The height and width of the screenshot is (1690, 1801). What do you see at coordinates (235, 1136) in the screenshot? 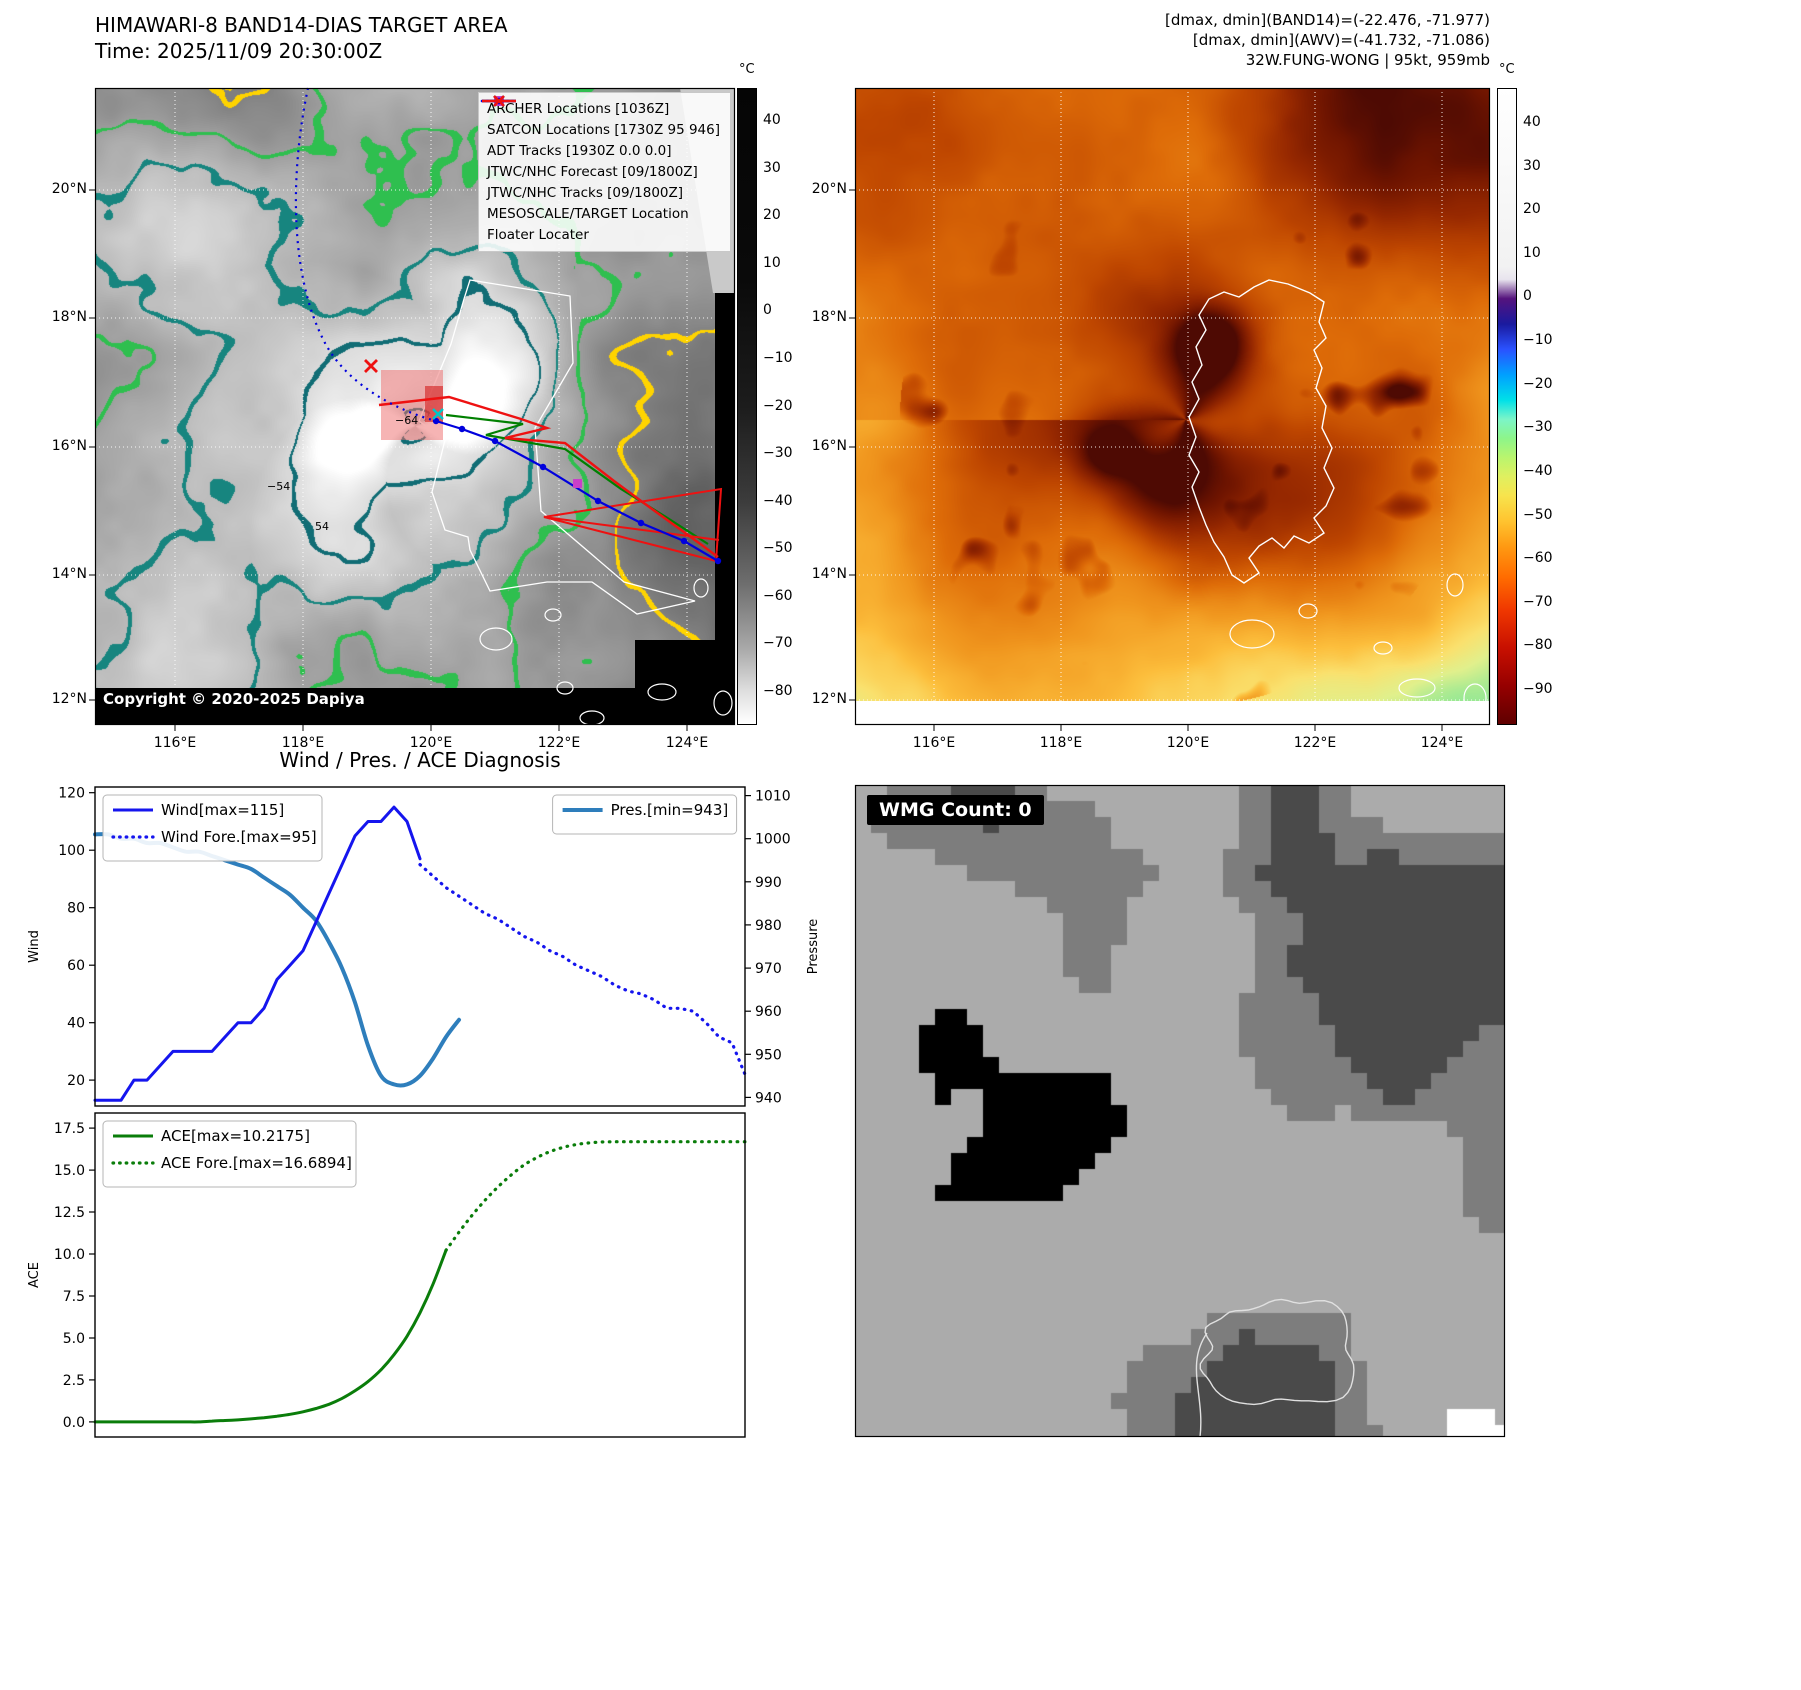
I see `legend-label: ACE[max=10.2175]` at bounding box center [235, 1136].